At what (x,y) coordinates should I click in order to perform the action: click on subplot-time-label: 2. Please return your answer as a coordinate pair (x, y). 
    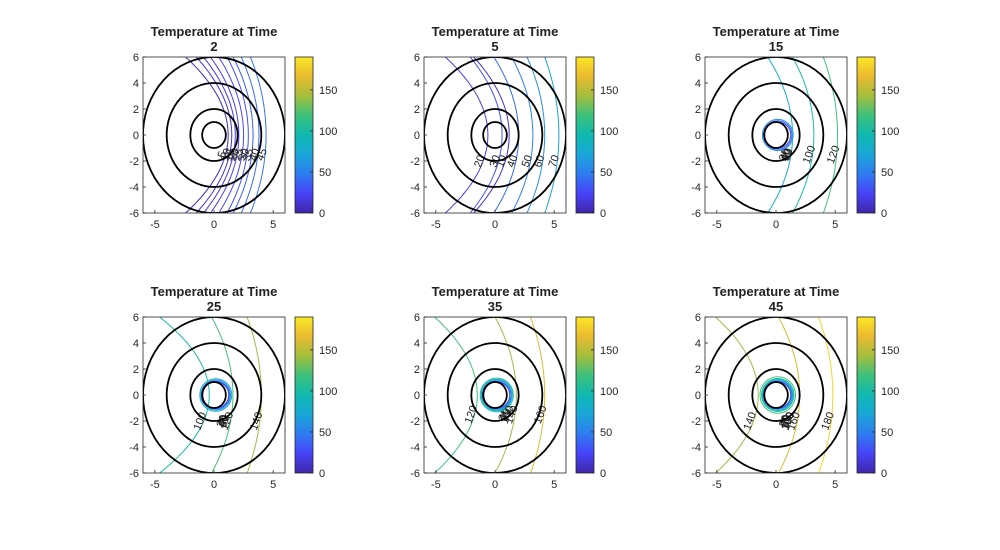
    Looking at the image, I should click on (213, 46).